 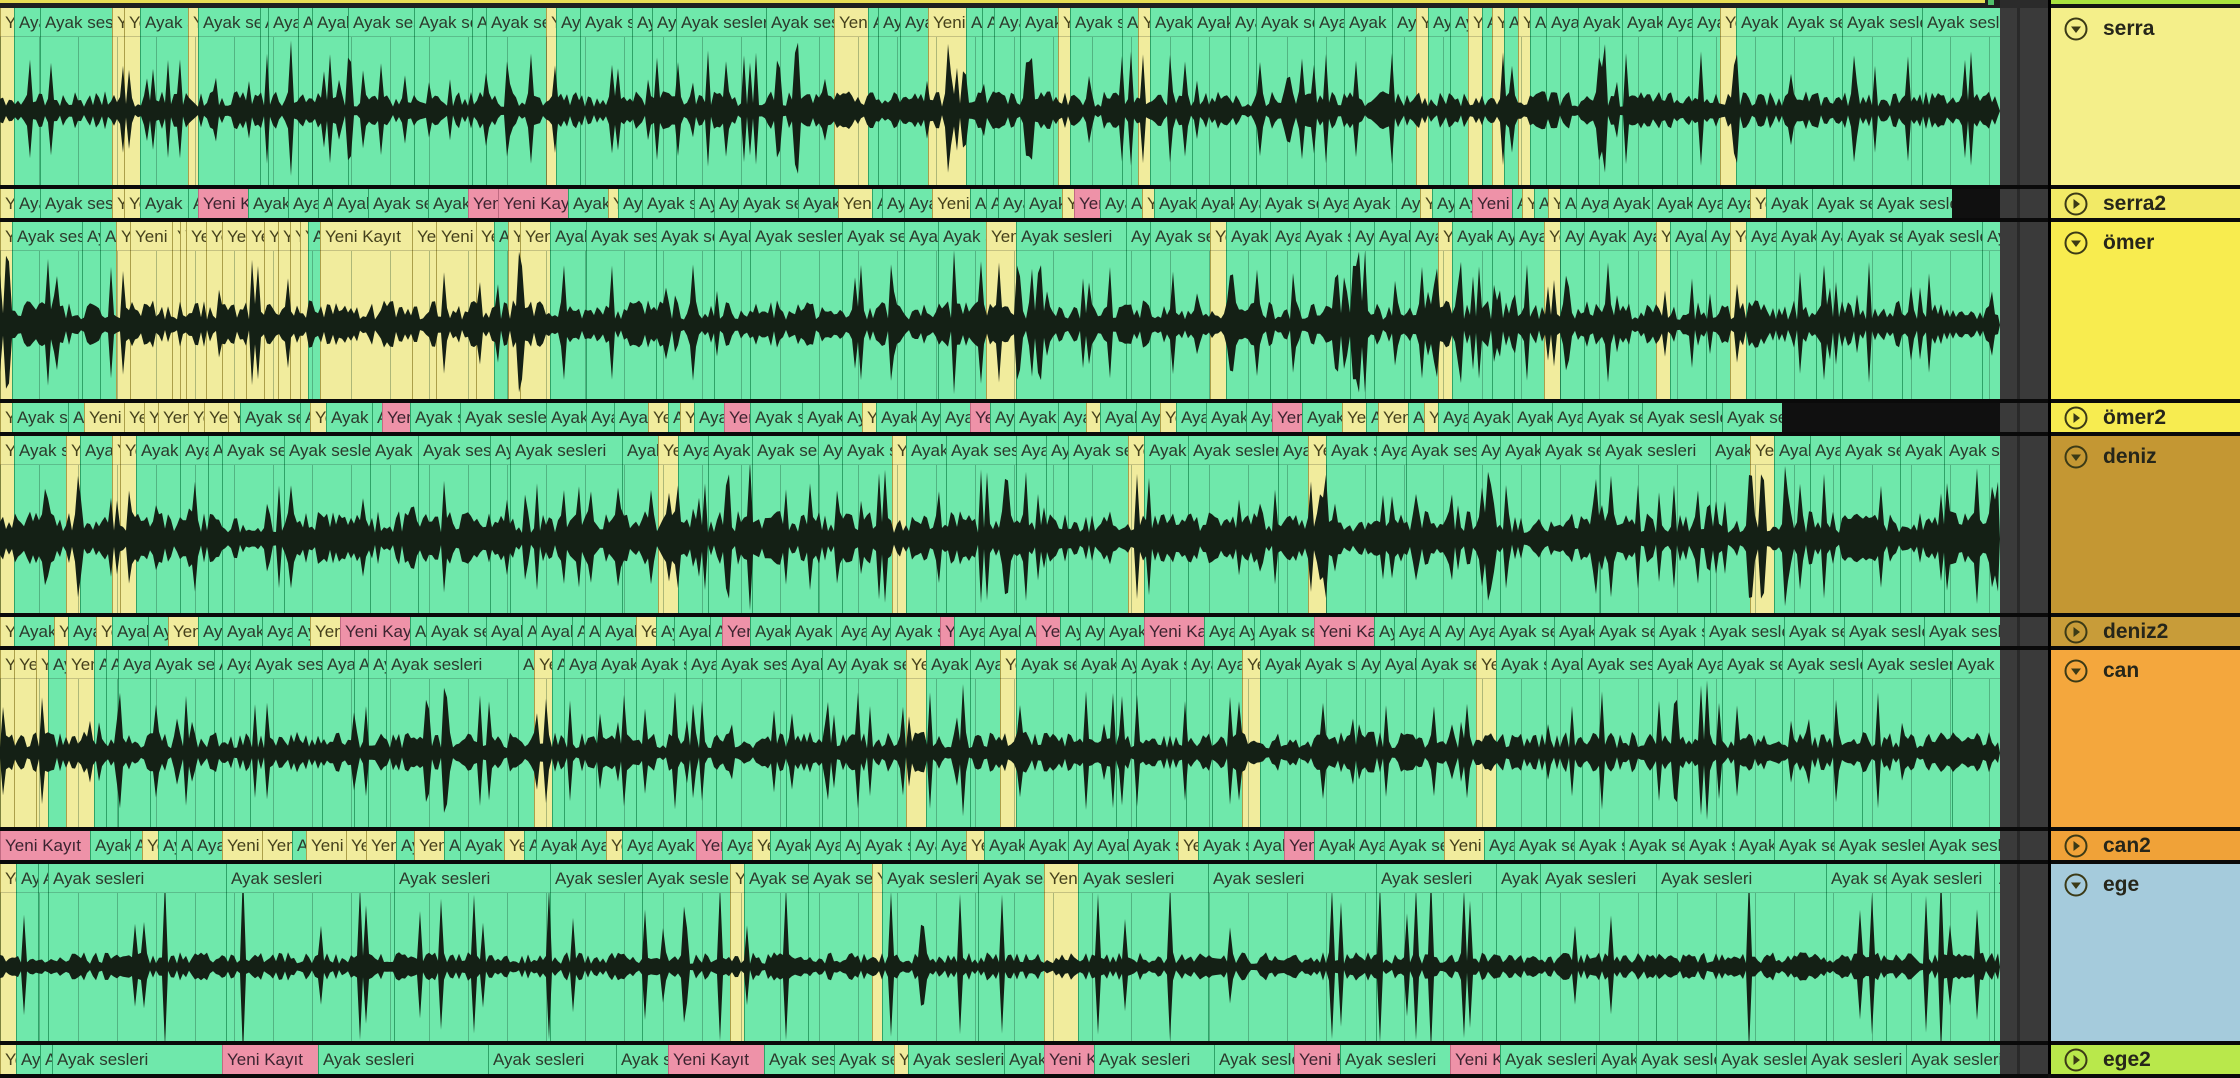 I want to click on track-header-ömer: ömer, so click(x=2145, y=310).